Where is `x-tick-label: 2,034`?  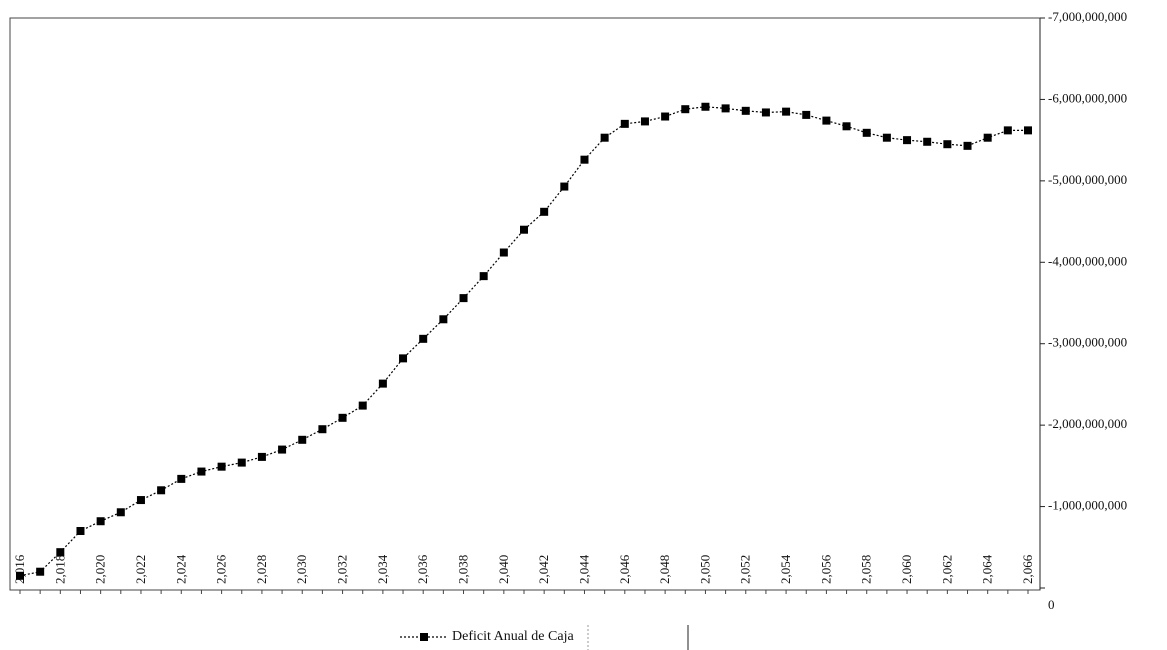 x-tick-label: 2,034 is located at coordinates (382, 569).